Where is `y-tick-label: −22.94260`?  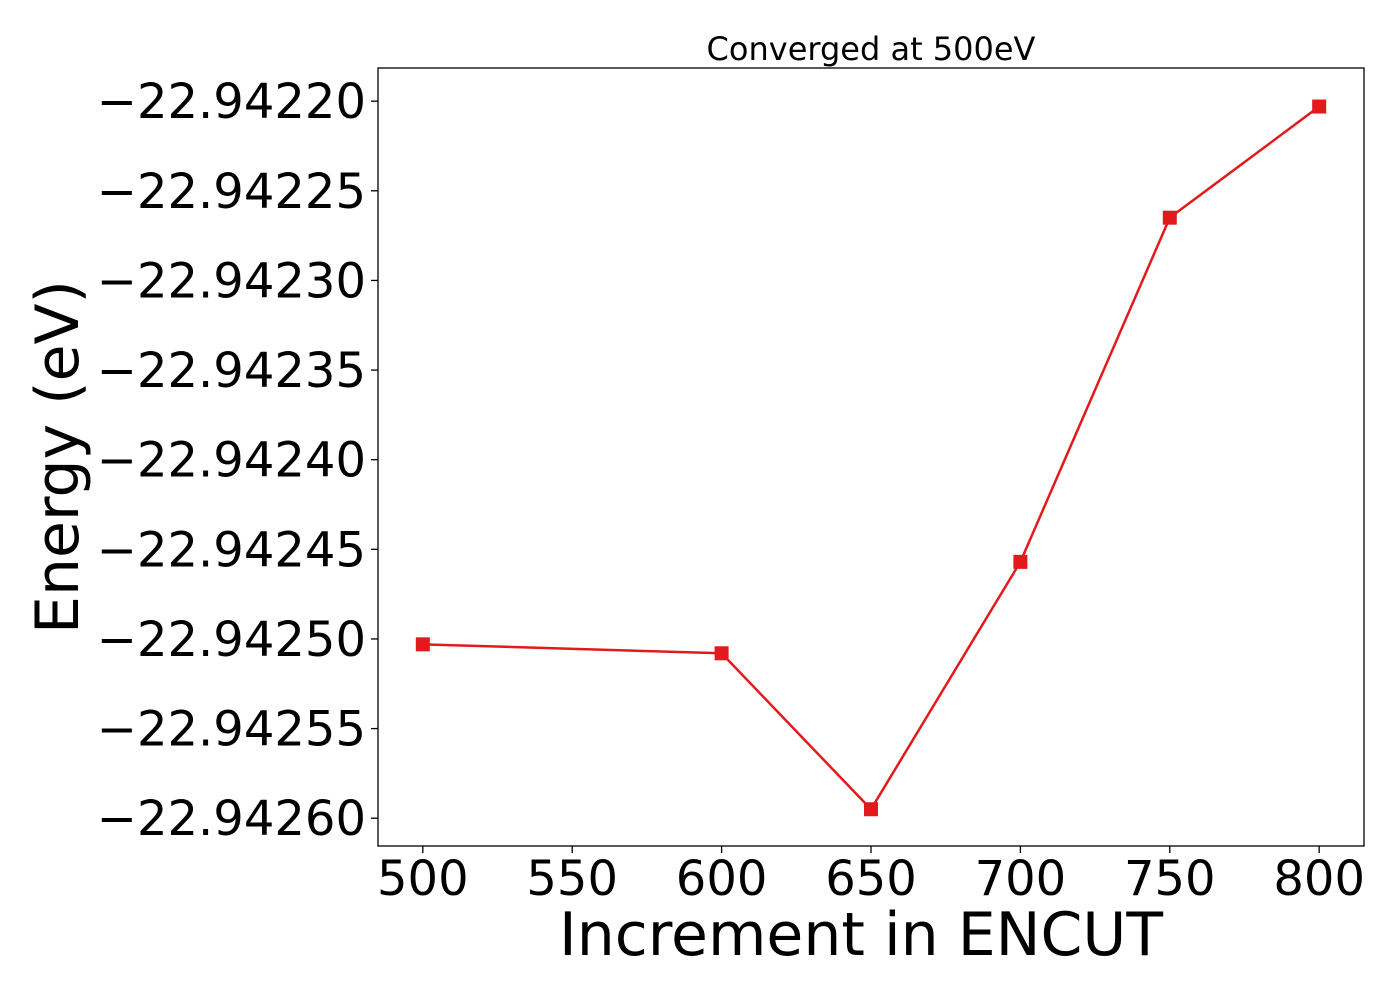
y-tick-label: −22.94260 is located at coordinates (231, 819).